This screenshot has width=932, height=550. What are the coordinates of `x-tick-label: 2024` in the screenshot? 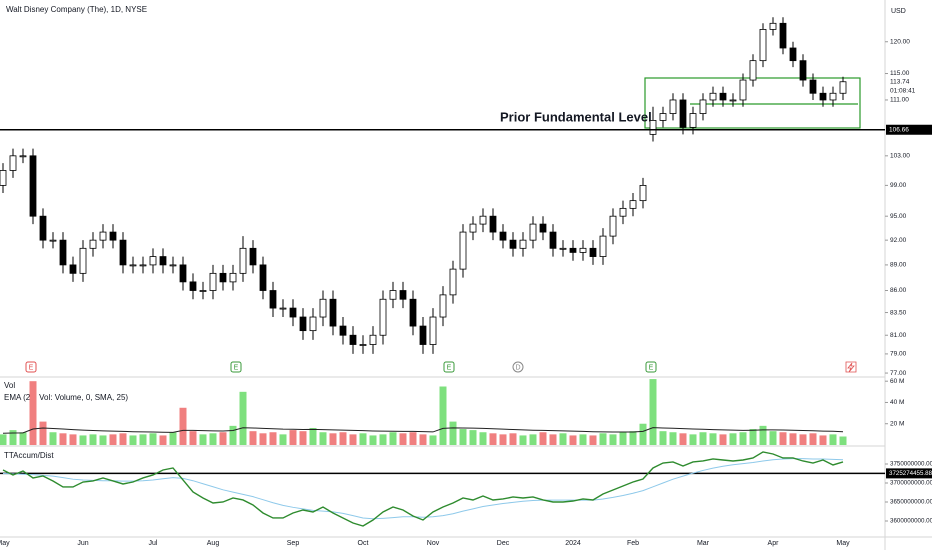 It's located at (573, 543).